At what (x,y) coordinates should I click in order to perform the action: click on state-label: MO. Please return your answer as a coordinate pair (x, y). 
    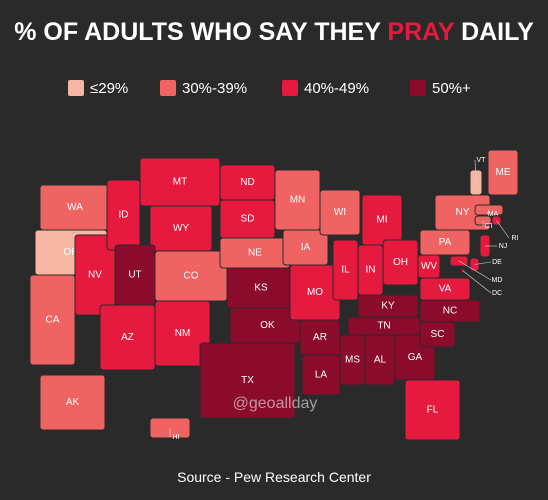
    Looking at the image, I should click on (315, 292).